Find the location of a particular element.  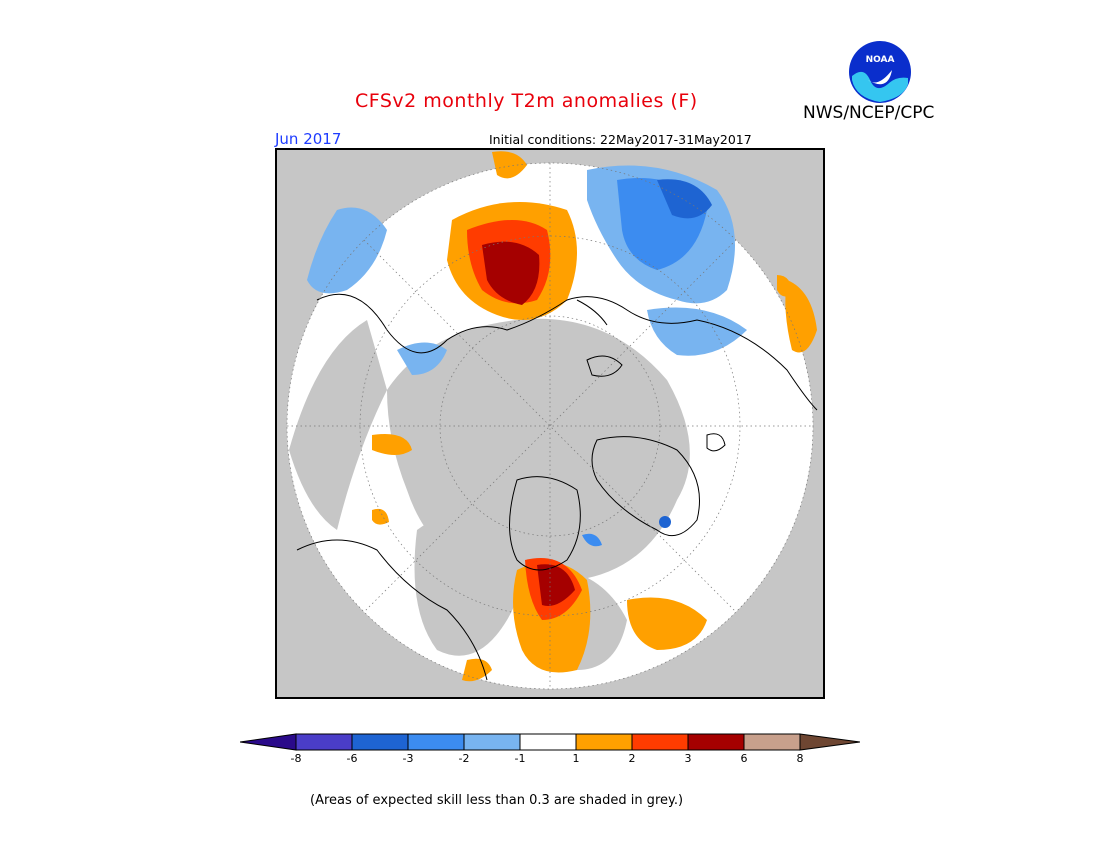

noaa-logo: NOAA is located at coordinates (880, 72).